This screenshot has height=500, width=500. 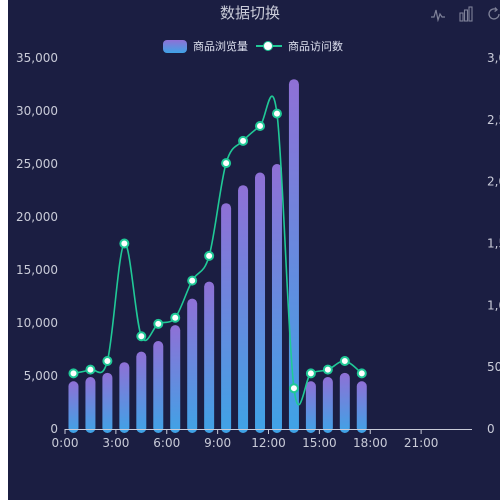 I want to click on x-tick-label-0: 0:00, so click(x=65, y=443).